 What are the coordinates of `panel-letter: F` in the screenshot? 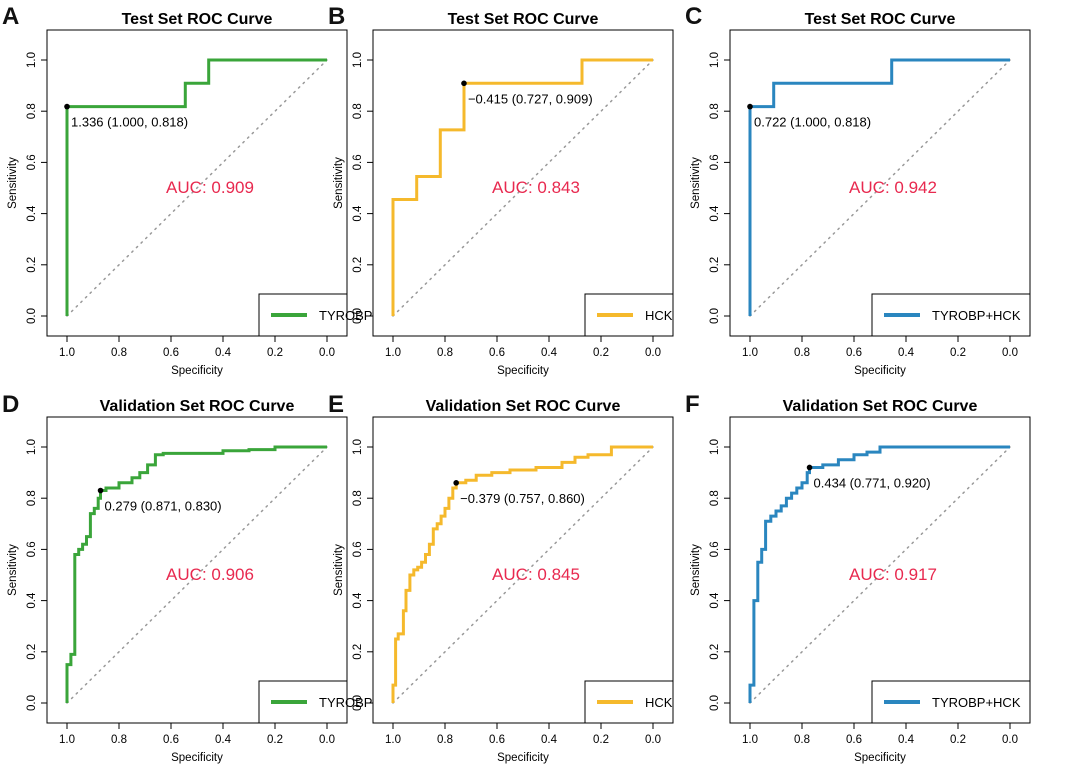 It's located at (692, 404).